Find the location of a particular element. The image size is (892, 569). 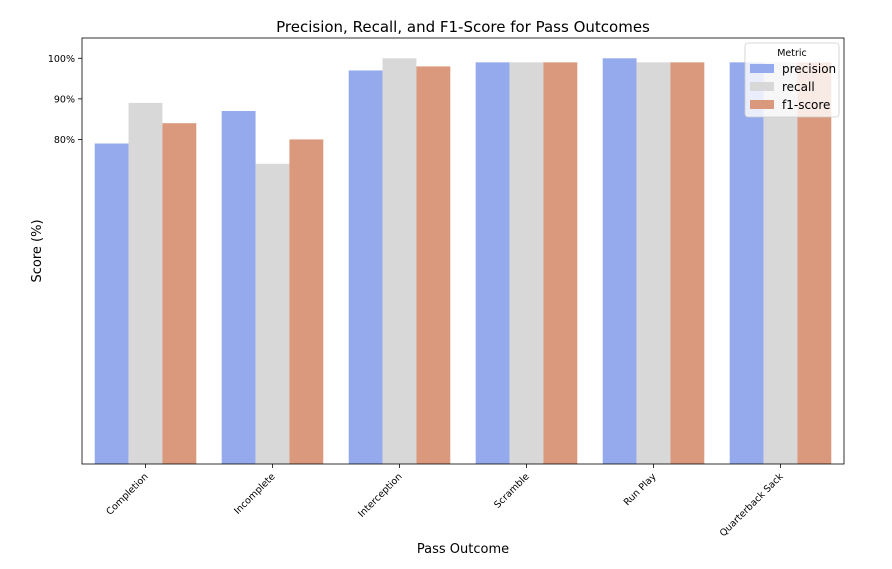

x-tick-label: Run Play is located at coordinates (640, 489).